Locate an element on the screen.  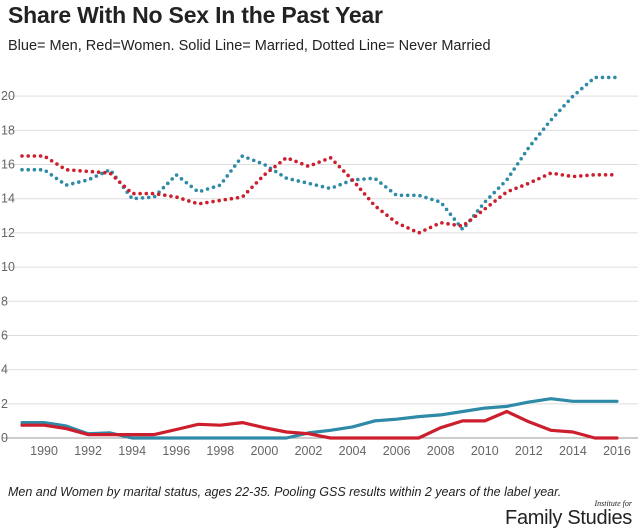
x-tick-label: 2014 is located at coordinates (573, 451).